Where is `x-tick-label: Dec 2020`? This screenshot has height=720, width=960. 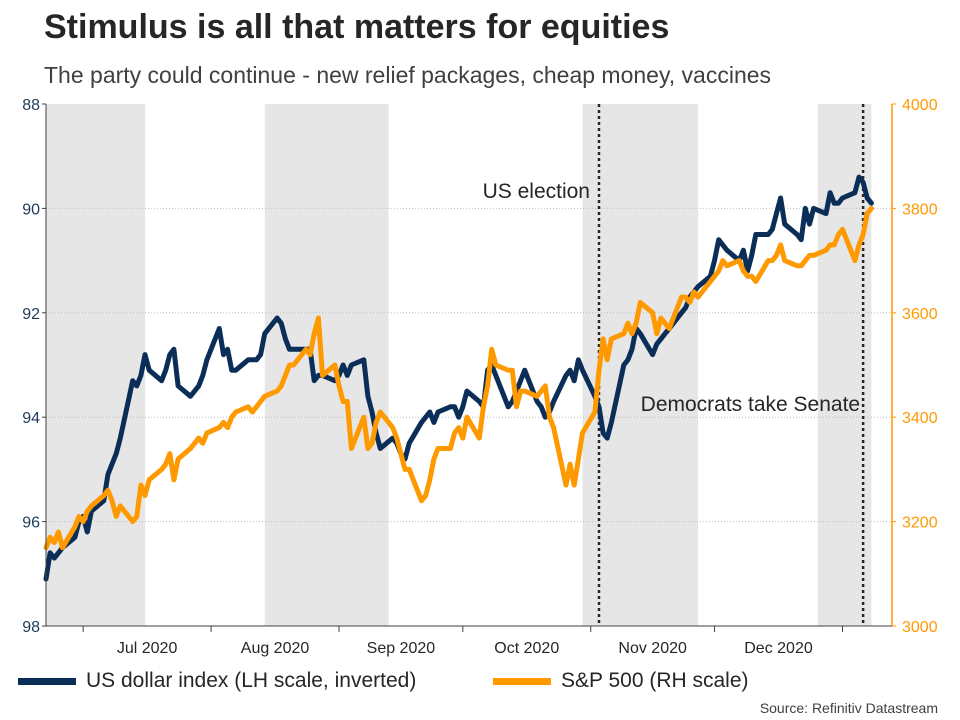 x-tick-label: Dec 2020 is located at coordinates (778, 648).